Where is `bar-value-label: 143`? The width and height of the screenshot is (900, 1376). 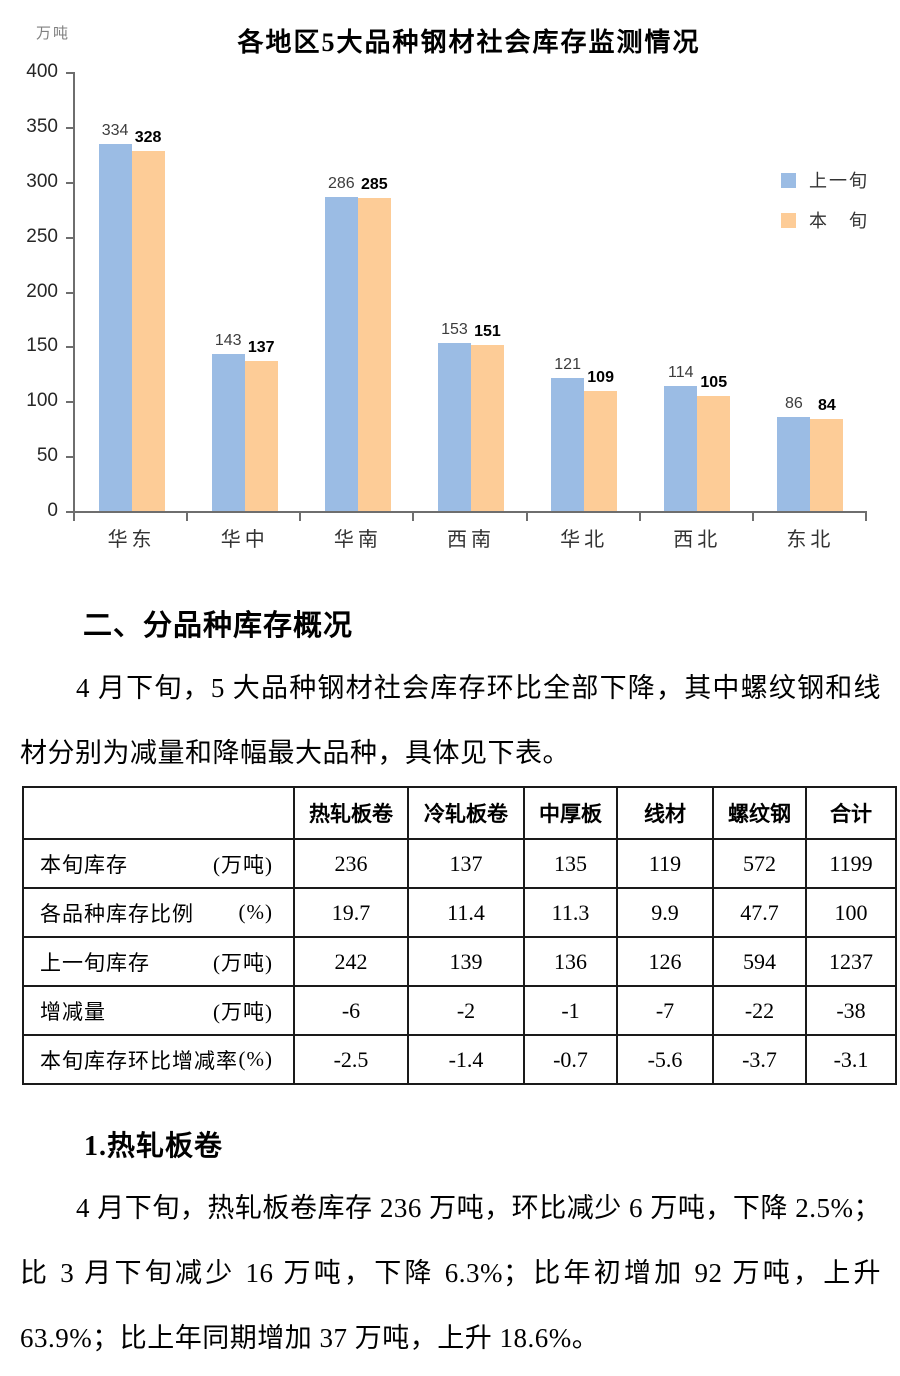
bar-value-label: 143 is located at coordinates (228, 341).